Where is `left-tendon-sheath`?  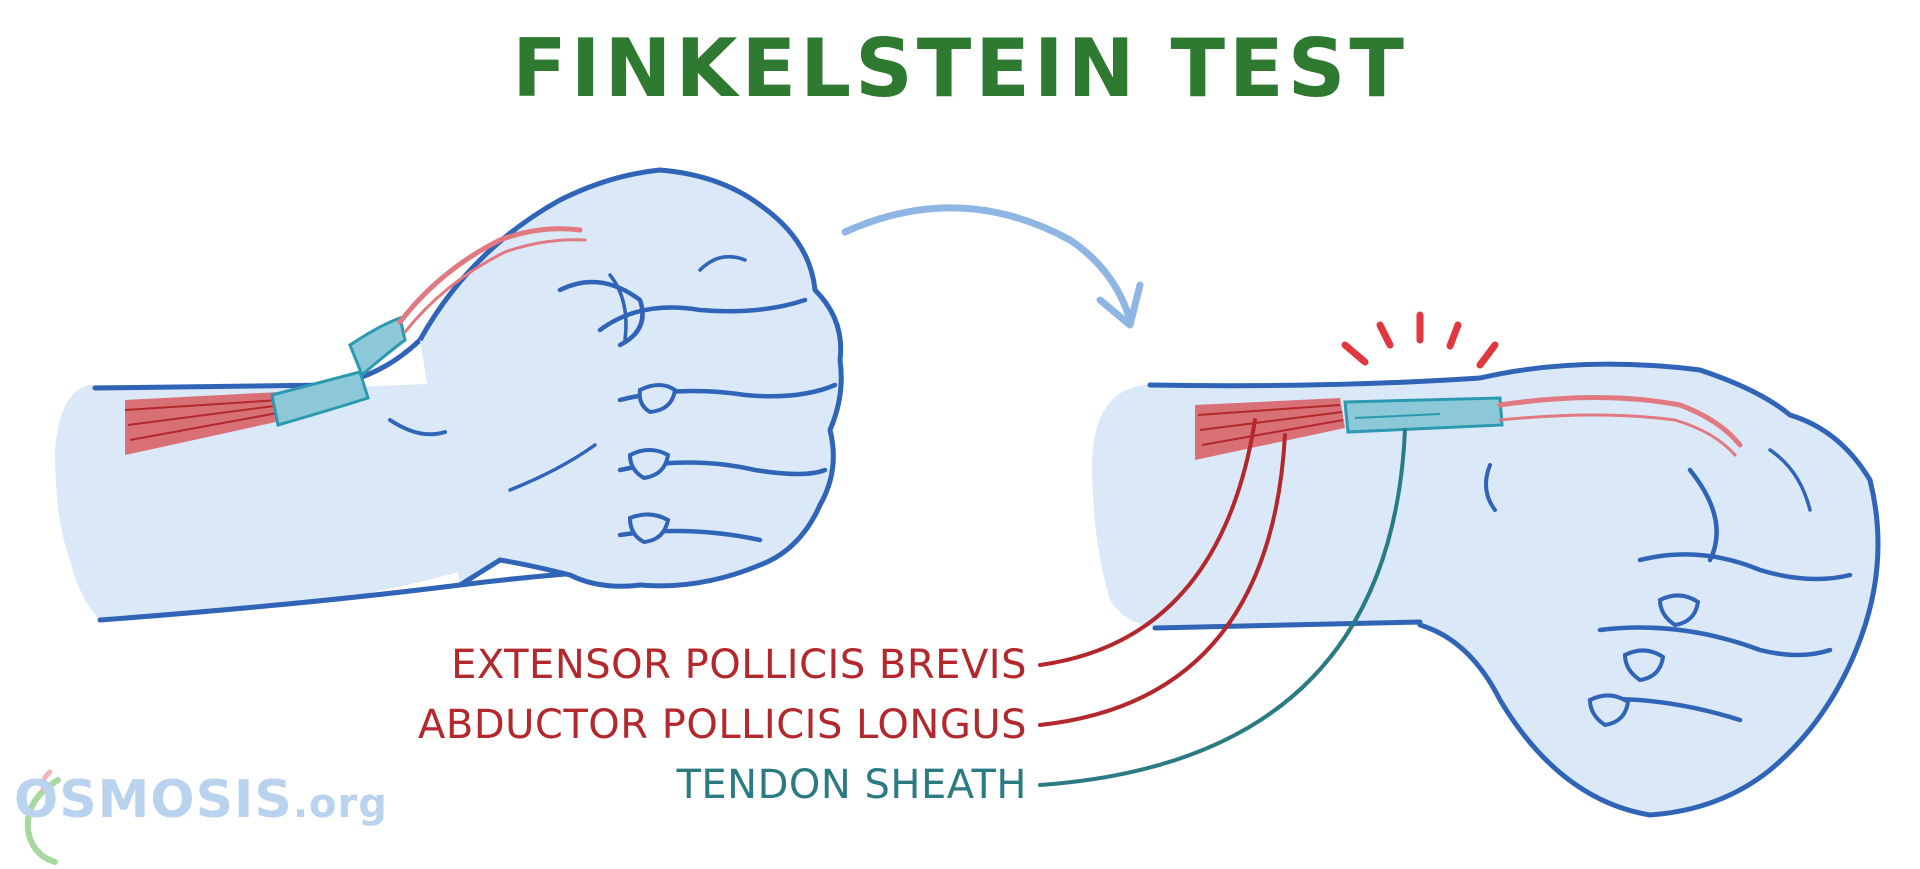
left-tendon-sheath is located at coordinates (338, 371).